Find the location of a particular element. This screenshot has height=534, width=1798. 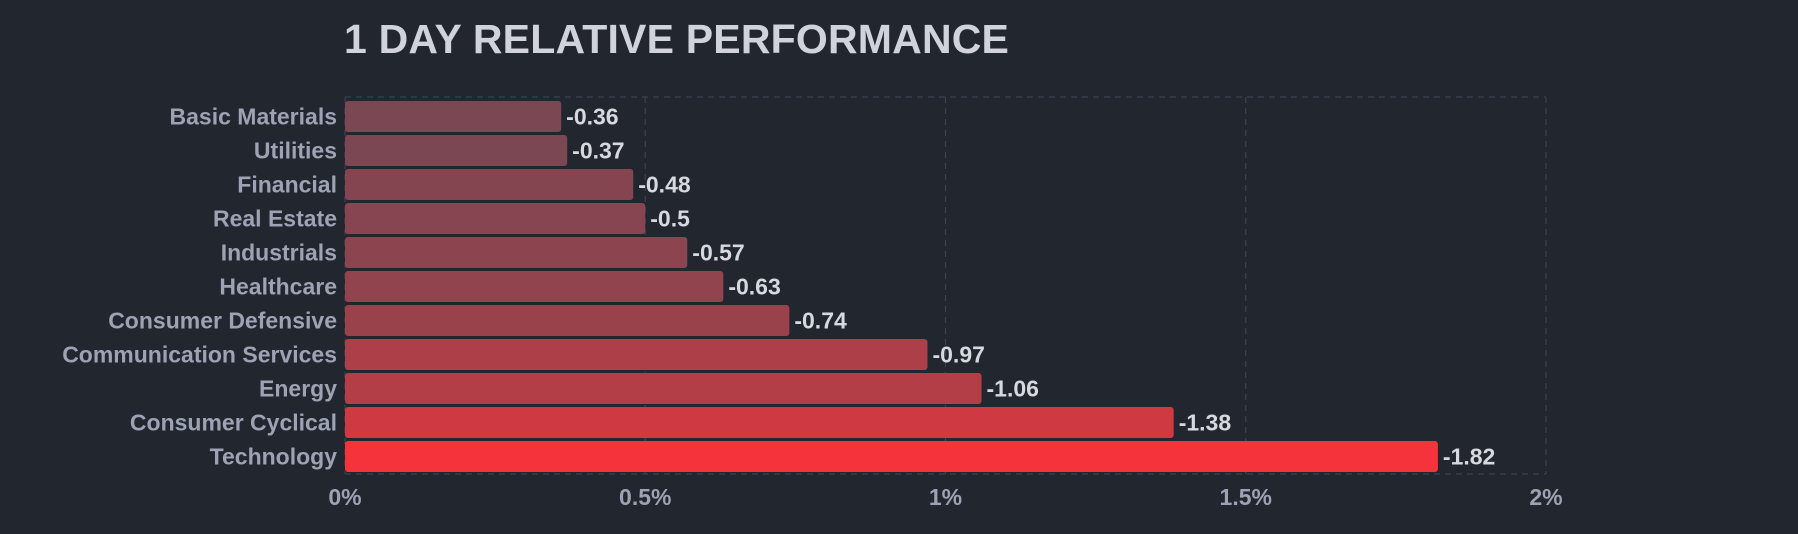

category-label: Consumer Defensive is located at coordinates (222, 321).